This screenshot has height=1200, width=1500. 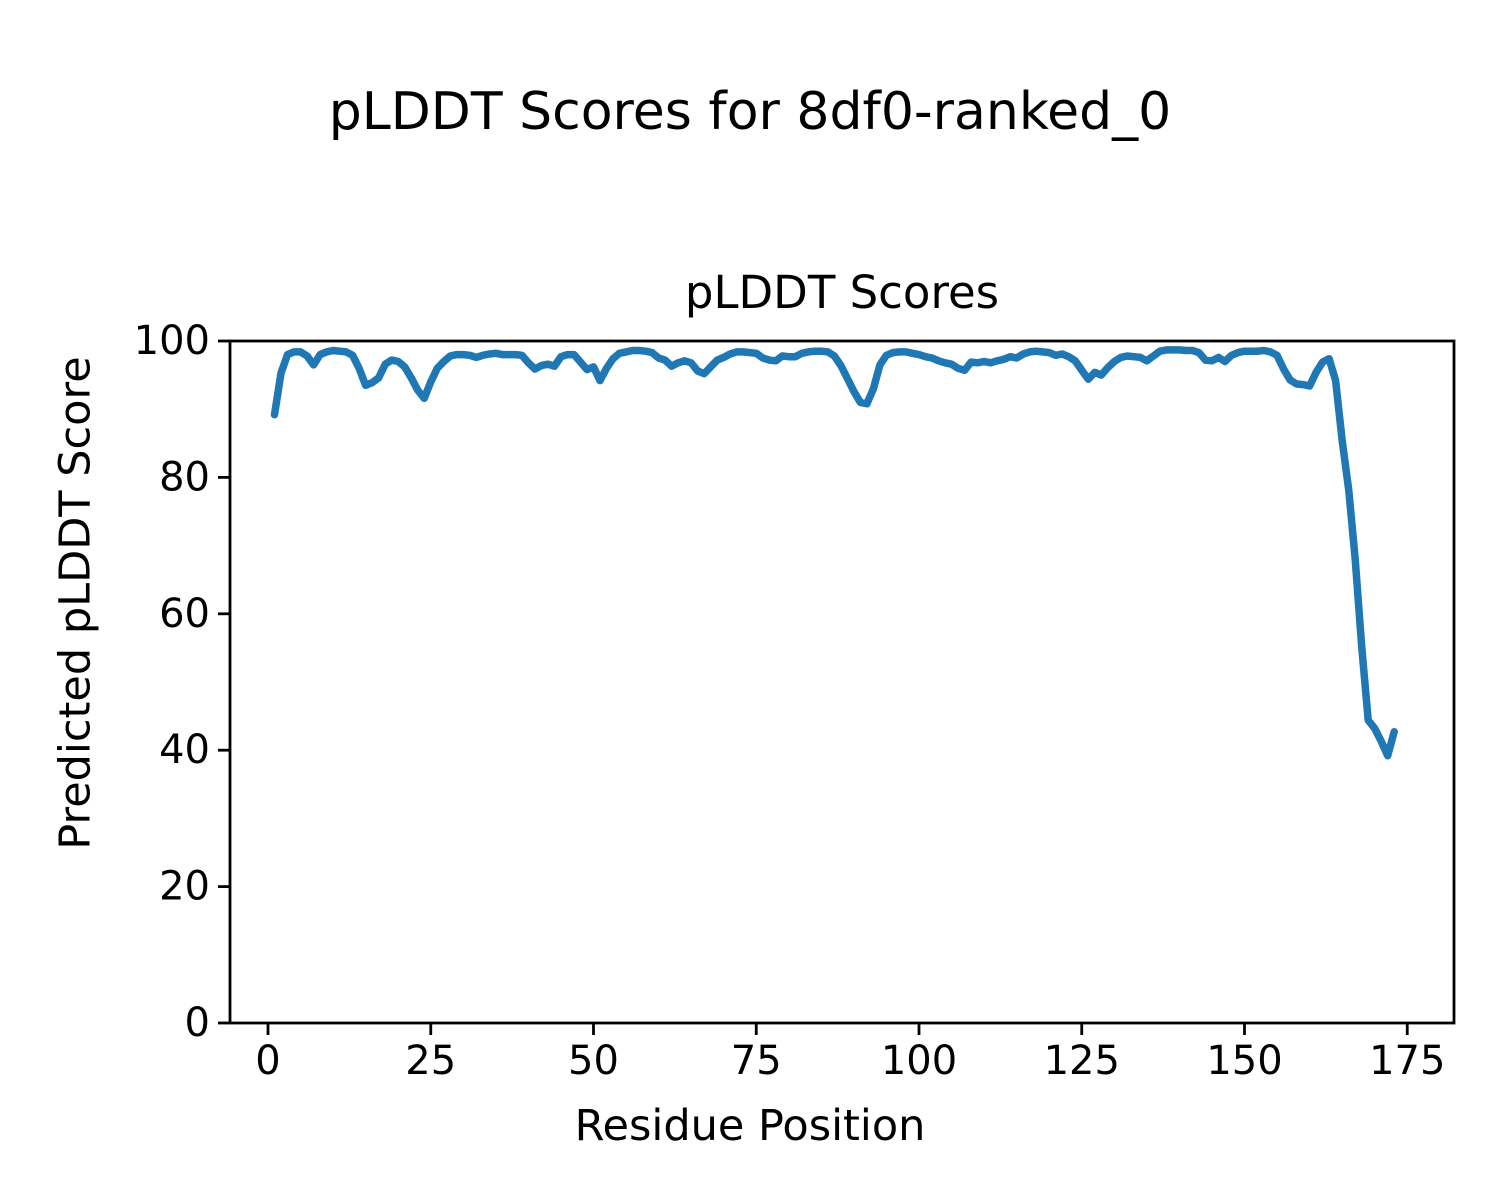 I want to click on x-tick-label: 150, so click(x=1244, y=1061).